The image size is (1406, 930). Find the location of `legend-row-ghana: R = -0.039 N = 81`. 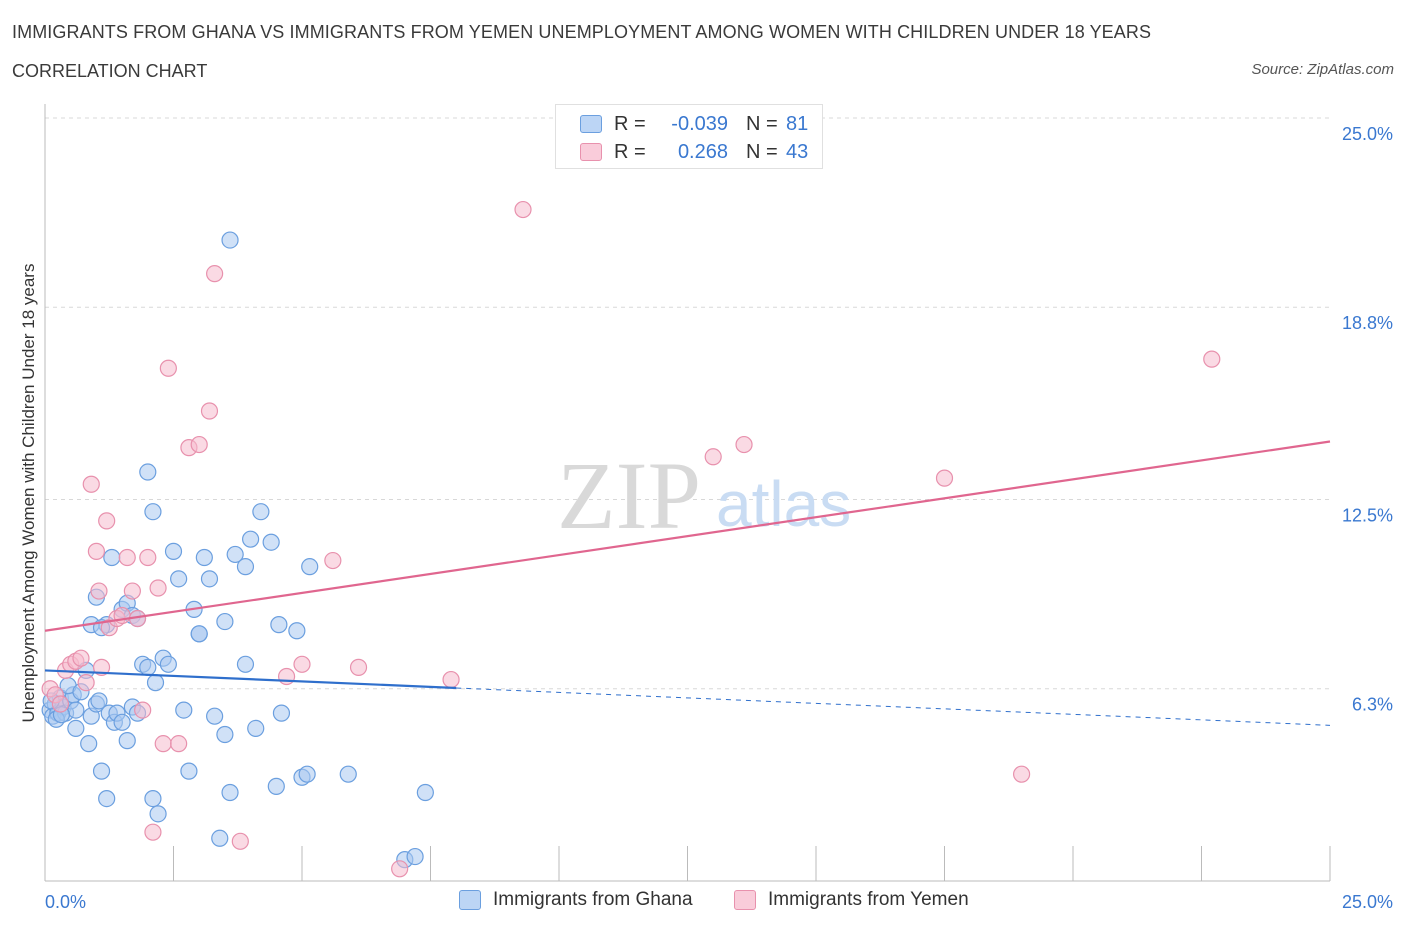

legend-row-ghana: R = -0.039 N = 81 is located at coordinates (694, 124).